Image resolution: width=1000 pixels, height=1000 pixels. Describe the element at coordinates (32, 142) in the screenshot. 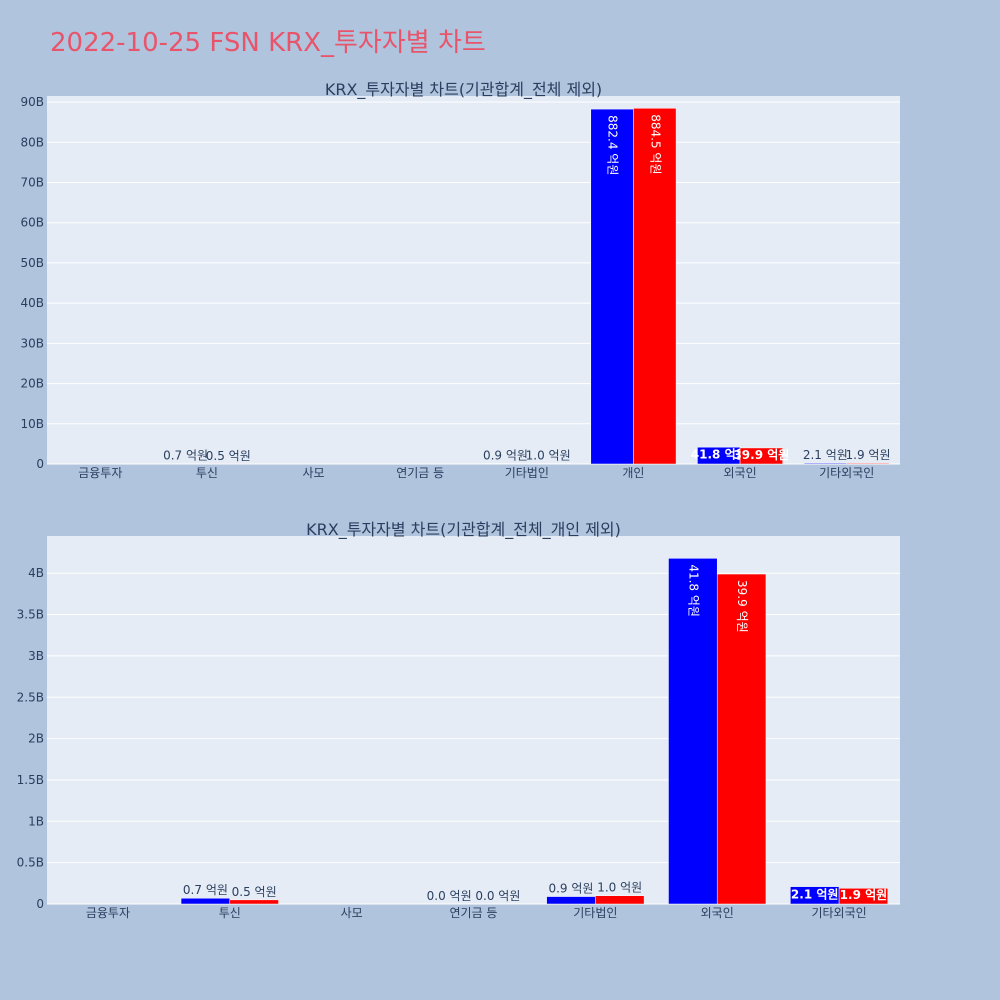

I see `y-tick-label: 80B` at that location.